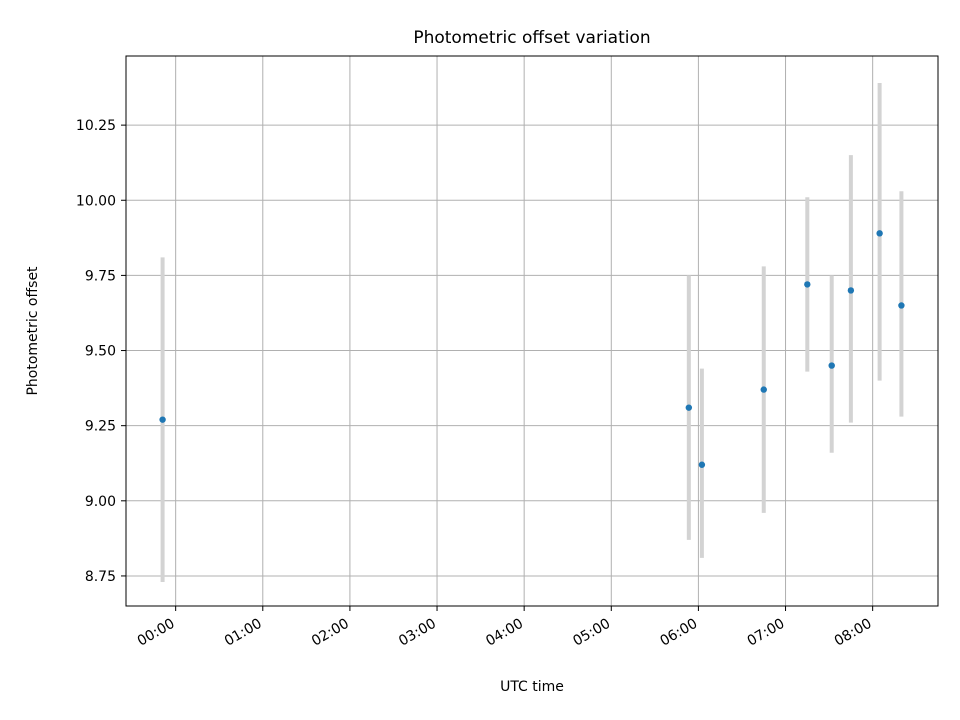  What do you see at coordinates (33, 331) in the screenshot?
I see `y-axis-label: Photometric offset` at bounding box center [33, 331].